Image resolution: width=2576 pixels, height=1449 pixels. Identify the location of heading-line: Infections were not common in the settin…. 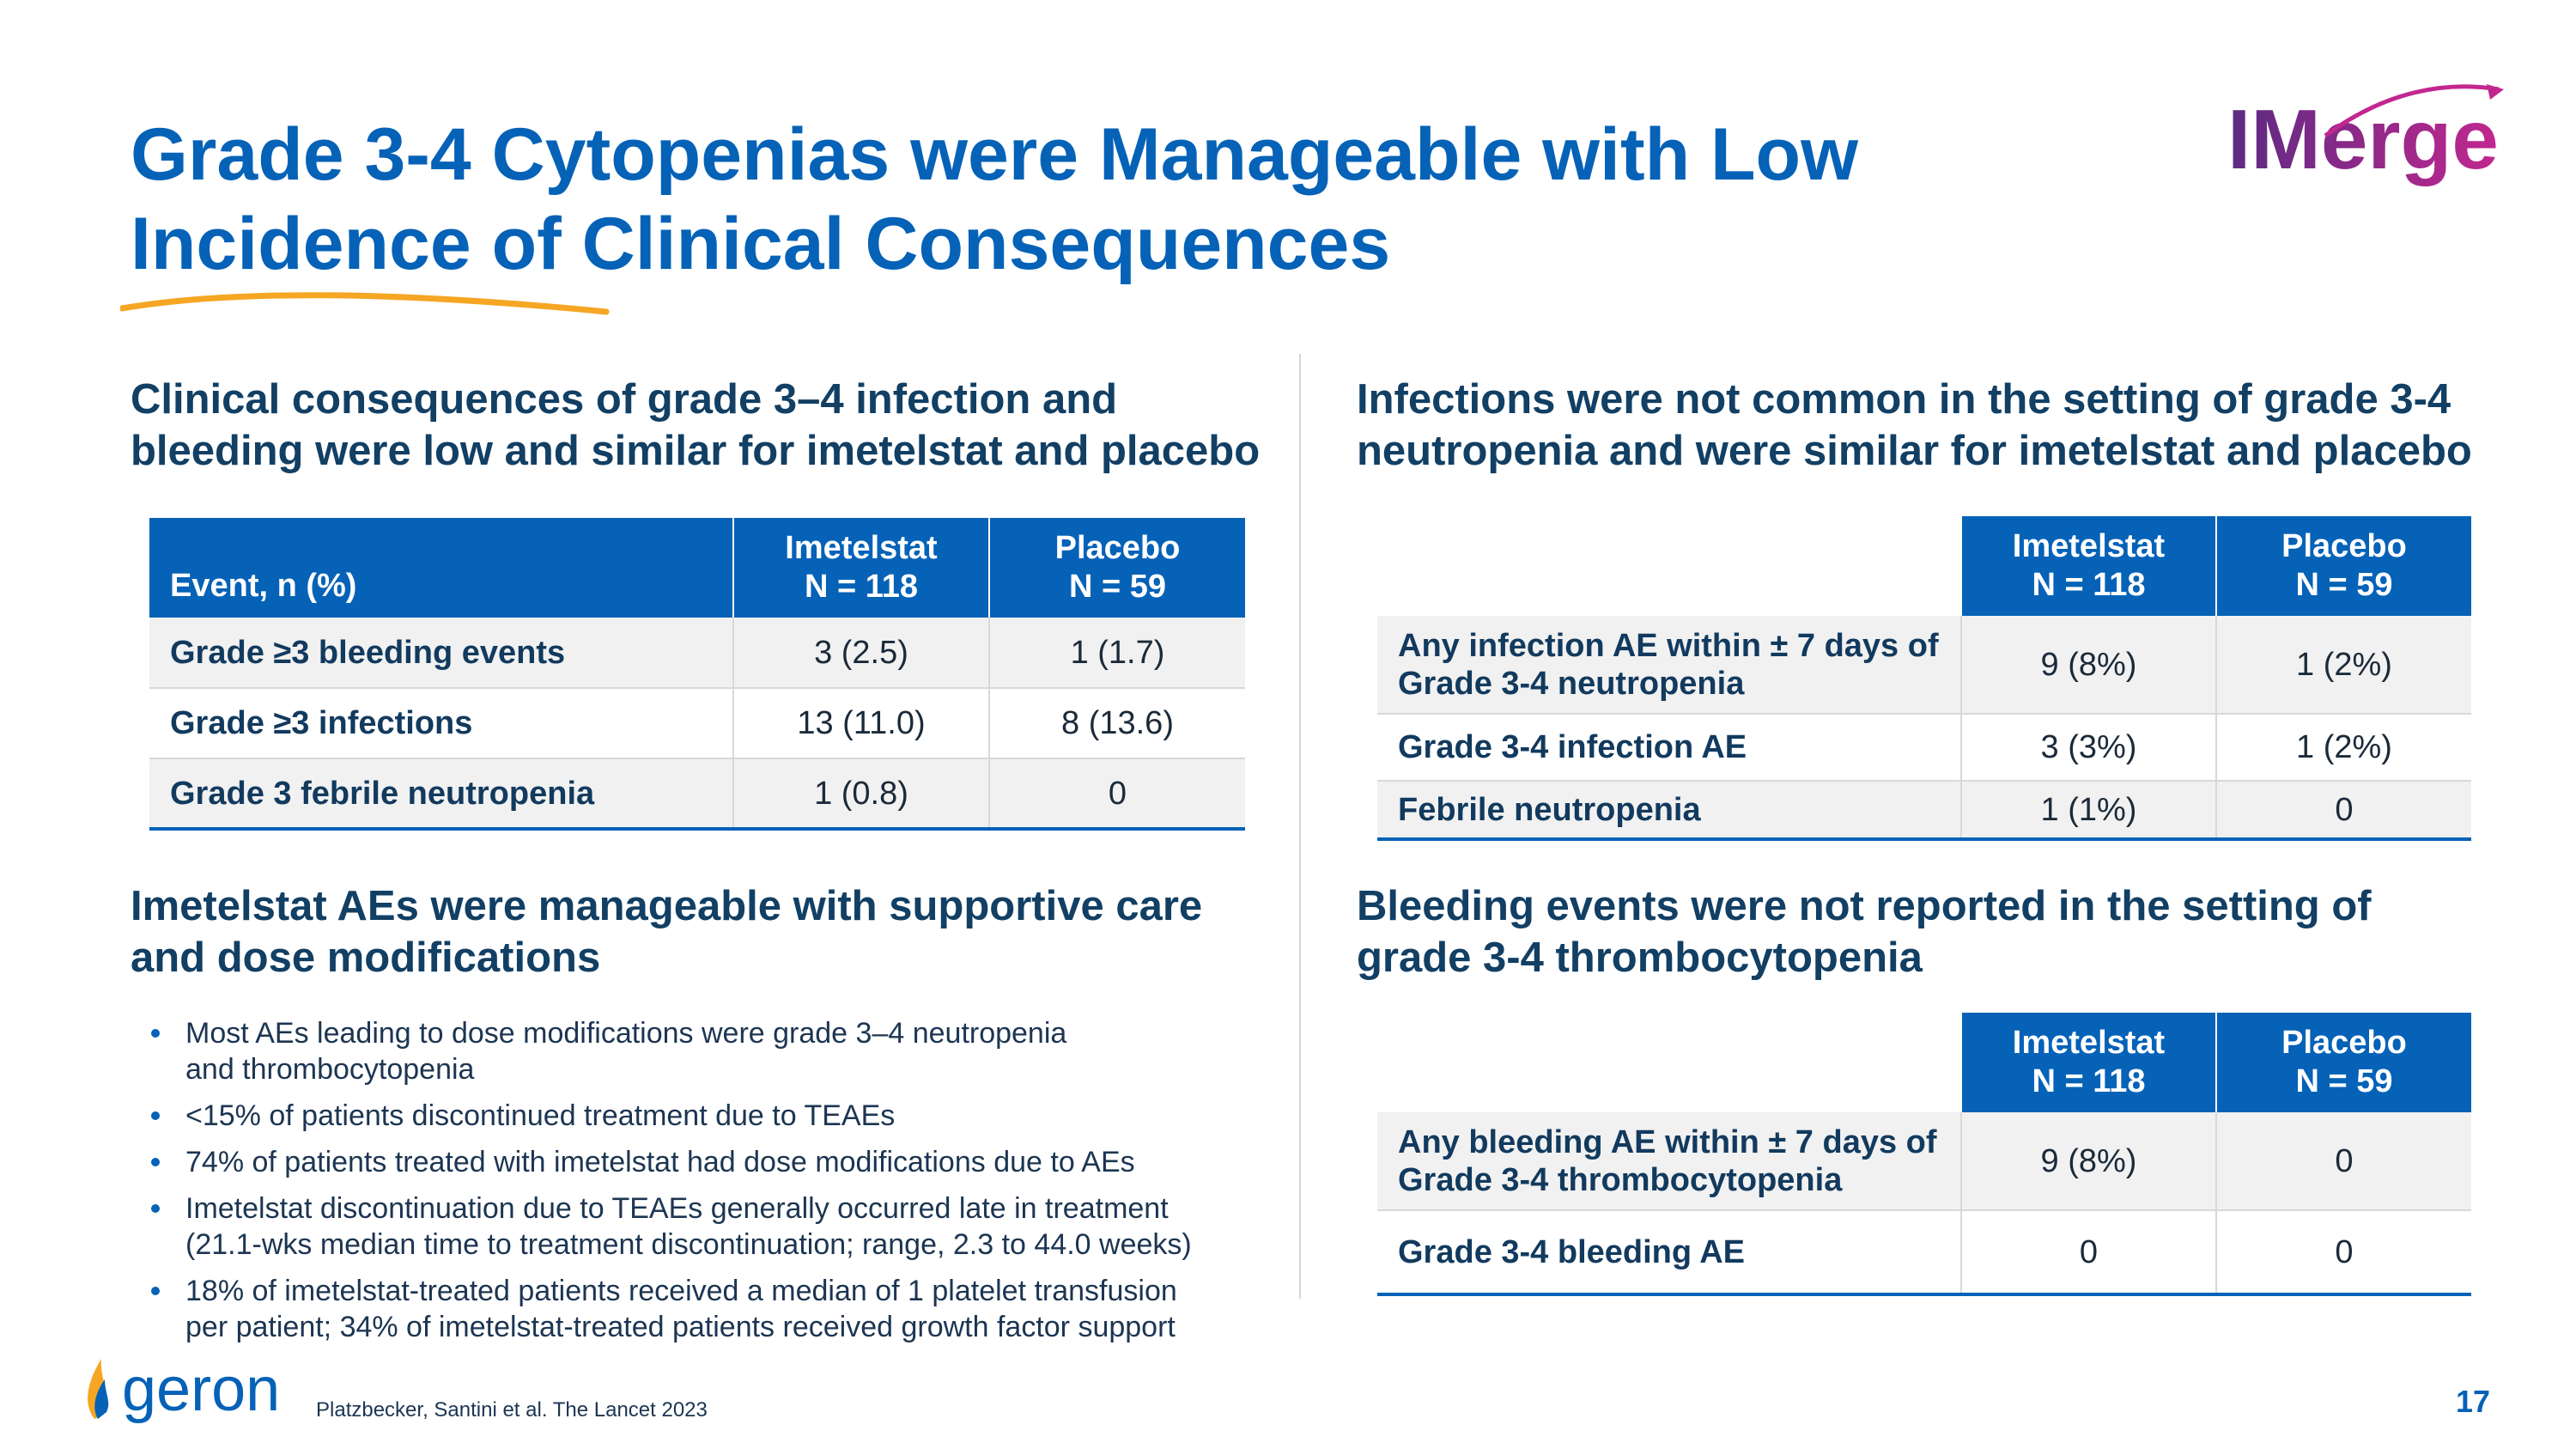
(1904, 399).